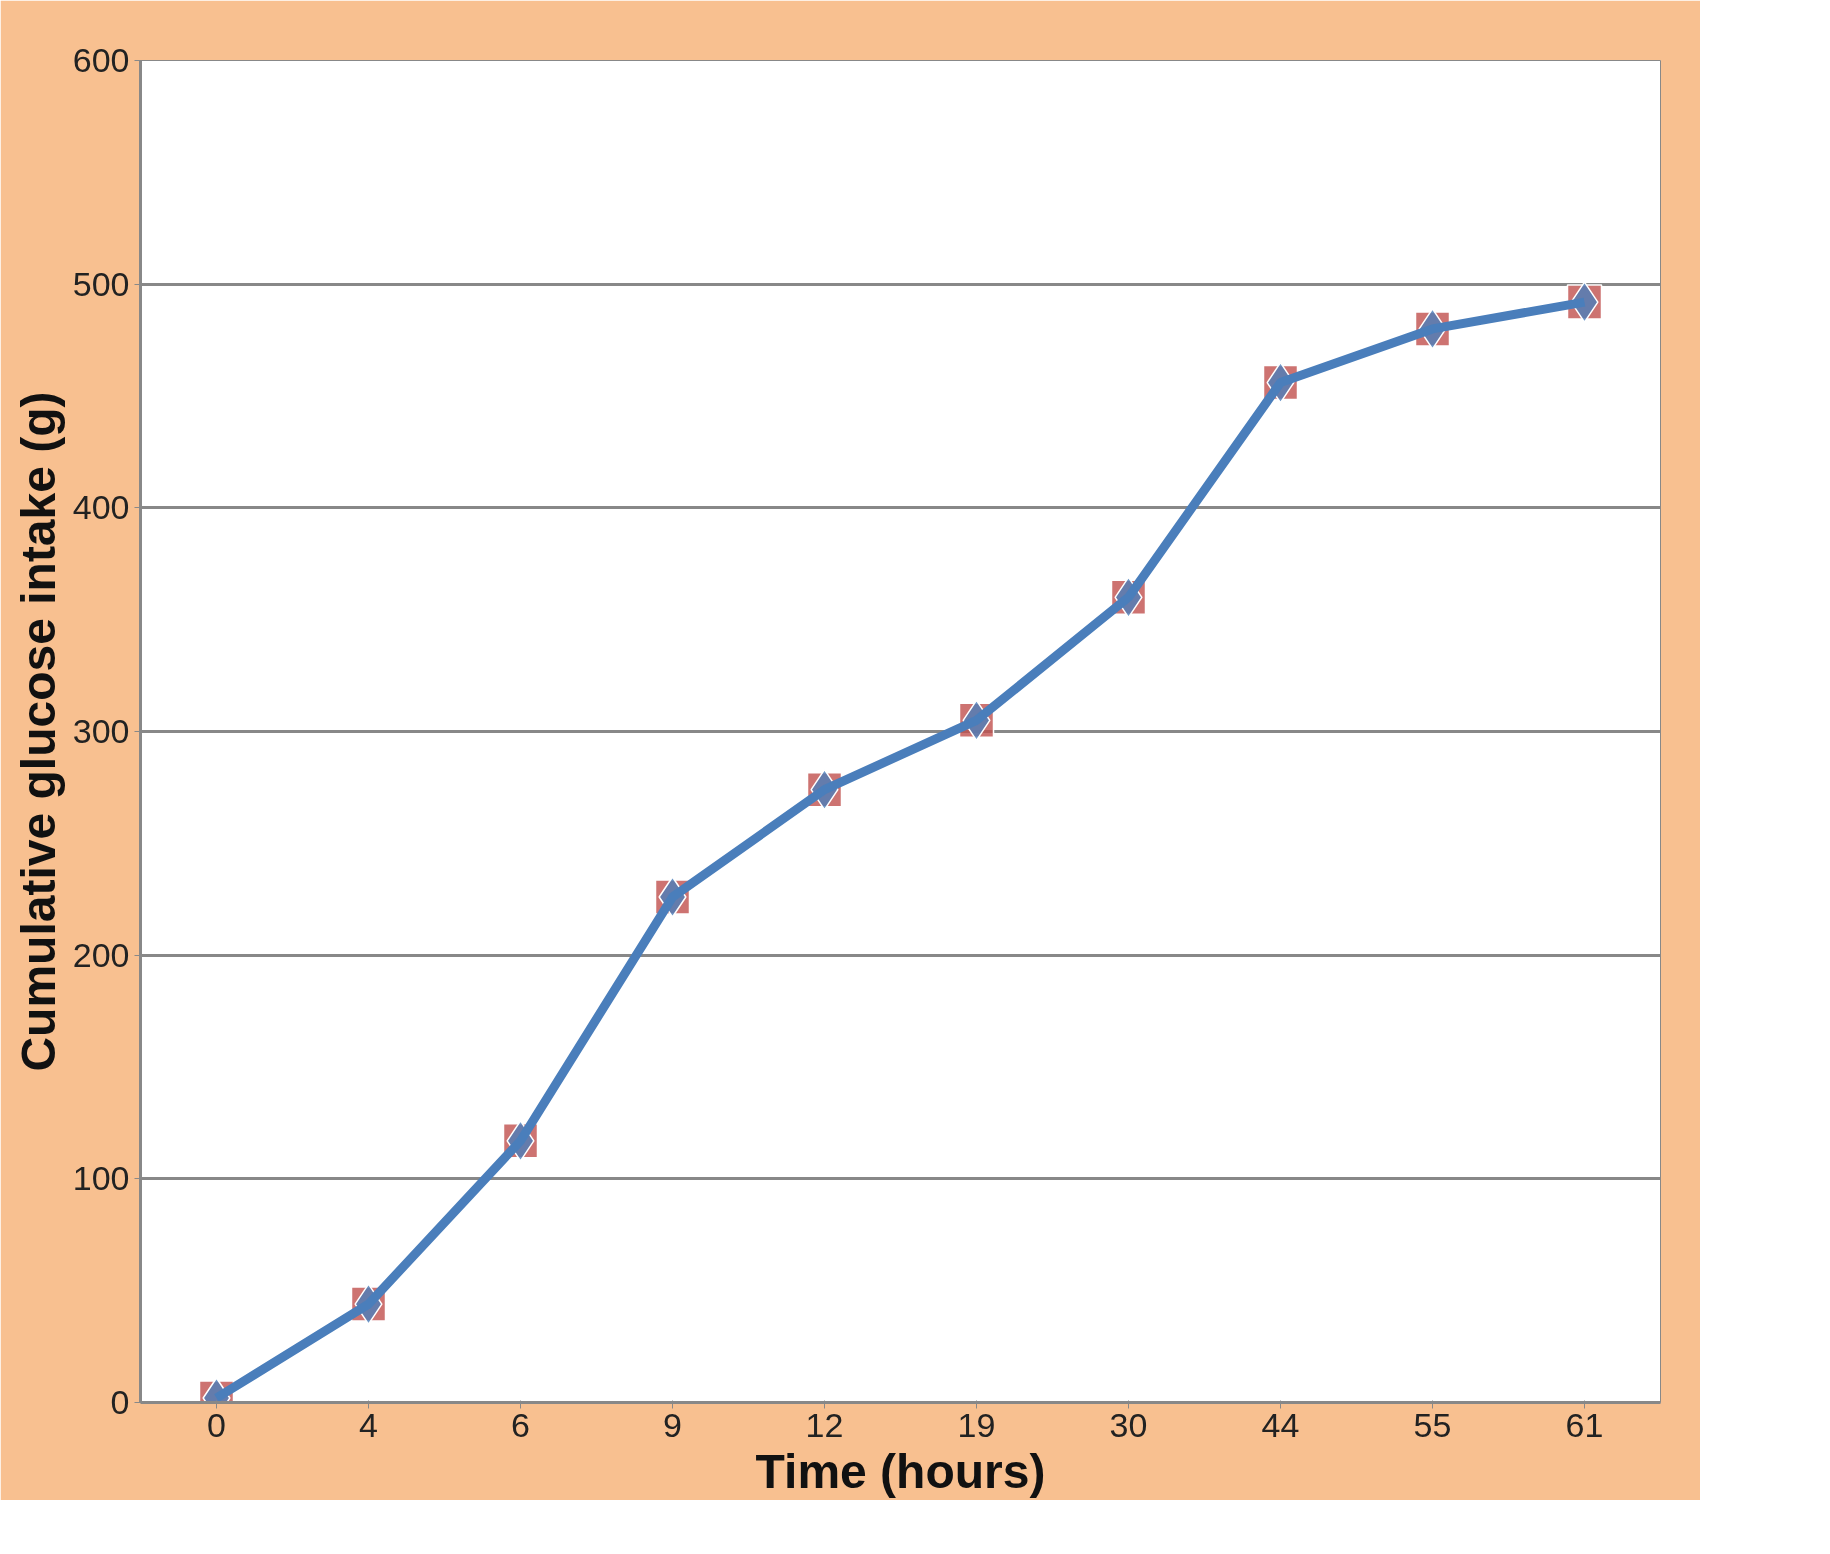  I want to click on y-tick-label: 500, so click(101, 283).